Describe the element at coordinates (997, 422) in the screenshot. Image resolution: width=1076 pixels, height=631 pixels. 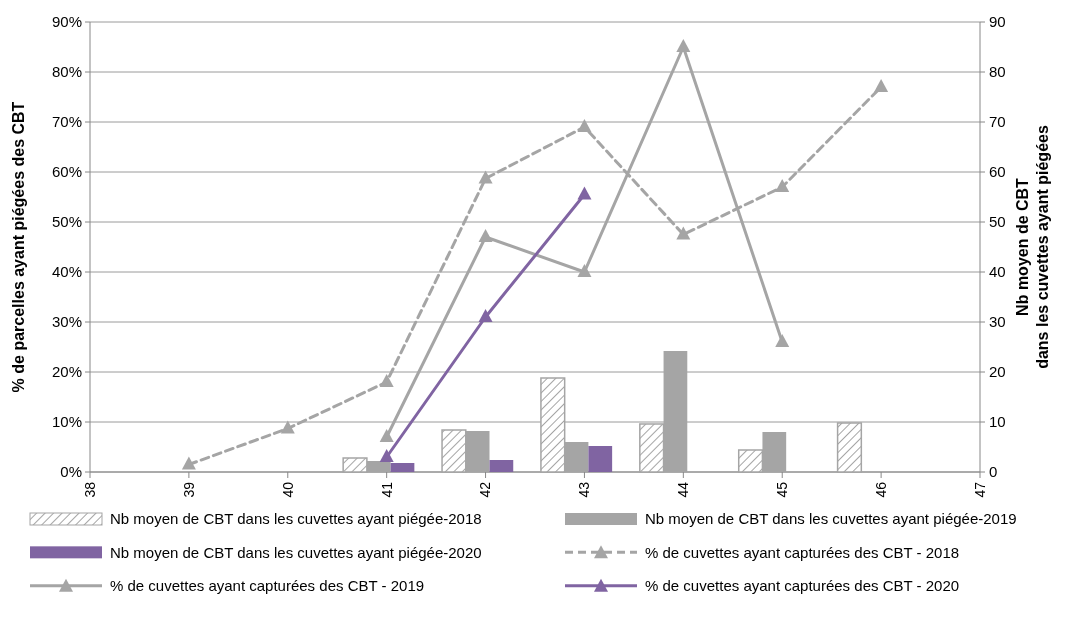
I see `y2-tick-label: 10` at that location.